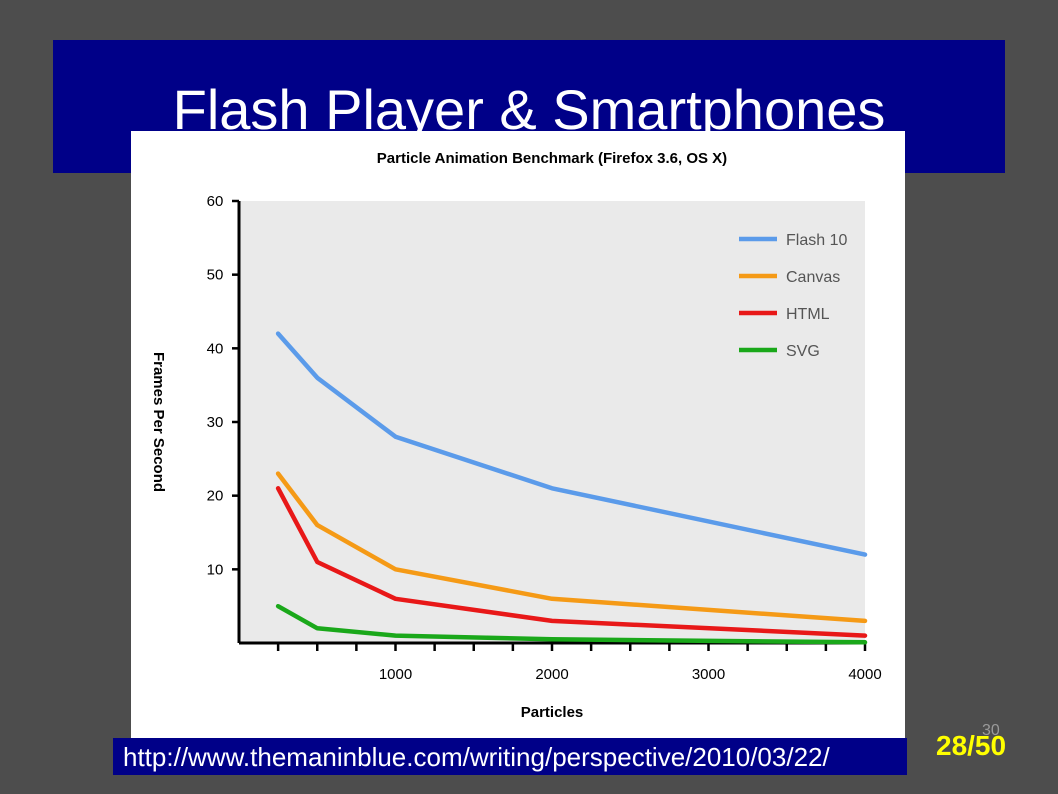  I want to click on y-axis-title: Frames Per Second, so click(158, 422).